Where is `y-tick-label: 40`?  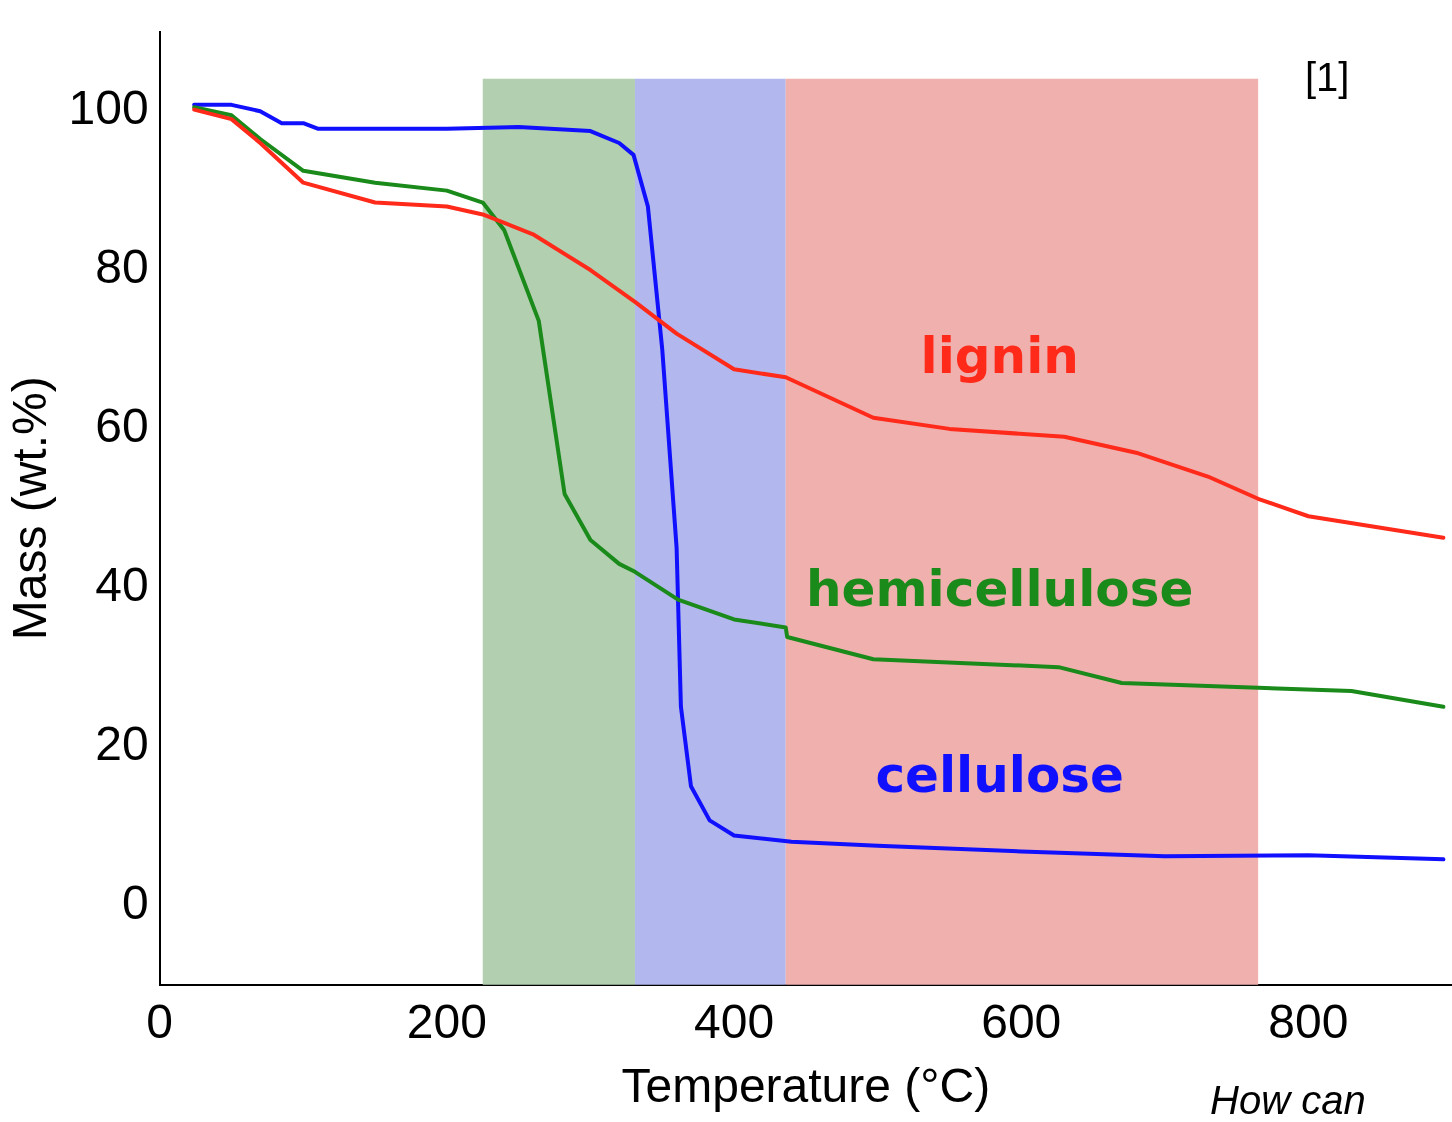
y-tick-label: 40 is located at coordinates (122, 584).